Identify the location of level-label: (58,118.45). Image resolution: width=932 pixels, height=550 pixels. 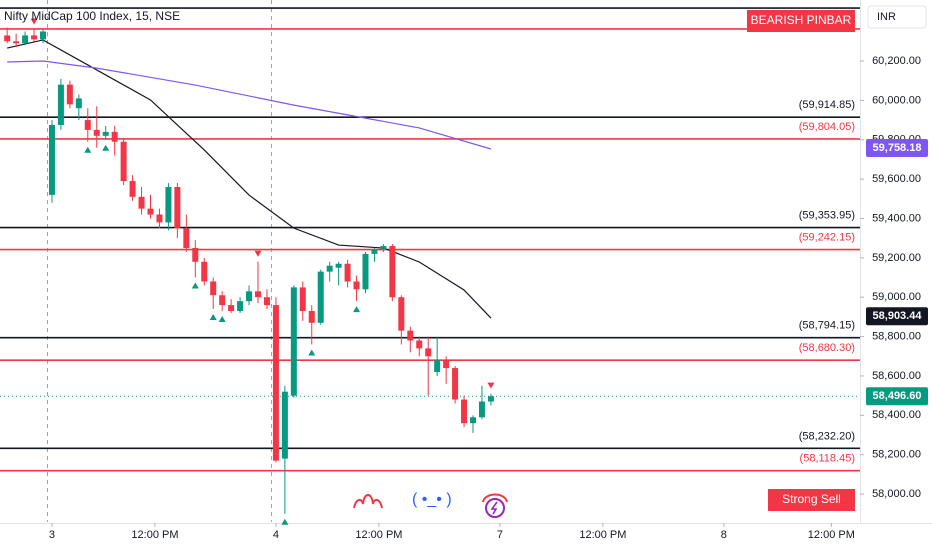
(827, 459).